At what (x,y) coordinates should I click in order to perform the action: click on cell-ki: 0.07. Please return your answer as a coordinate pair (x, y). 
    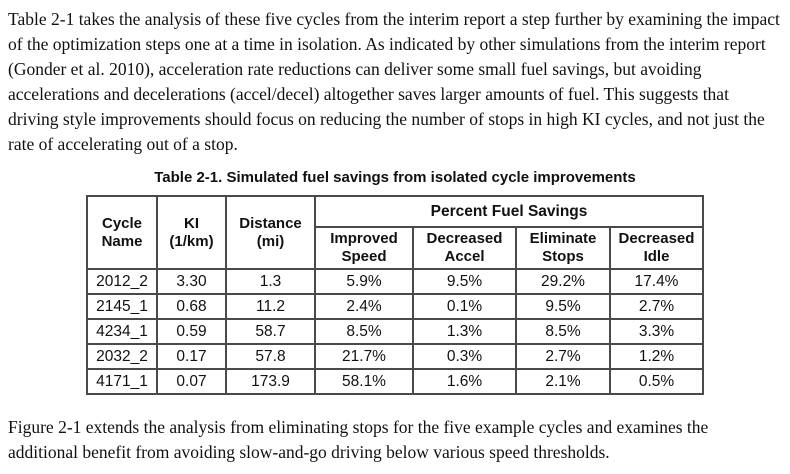
    Looking at the image, I should click on (191, 381).